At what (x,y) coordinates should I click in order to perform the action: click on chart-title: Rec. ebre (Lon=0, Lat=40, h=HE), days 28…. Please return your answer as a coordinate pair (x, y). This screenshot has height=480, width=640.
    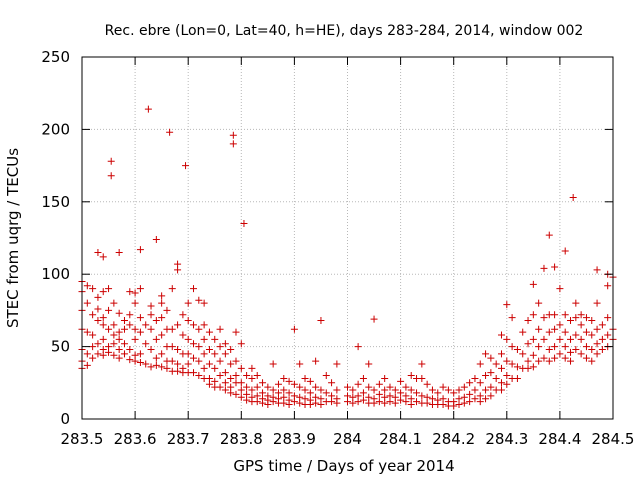
    Looking at the image, I should click on (344, 31).